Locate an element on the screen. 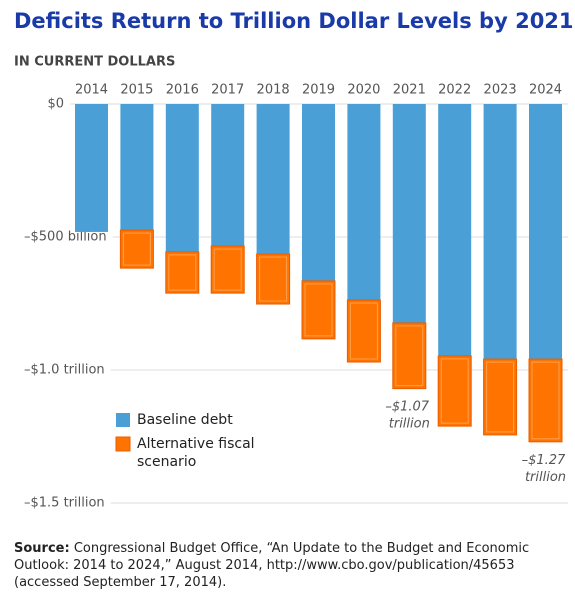 This screenshot has height=603, width=575. annotation: –$1.27 trillion is located at coordinates (546, 468).